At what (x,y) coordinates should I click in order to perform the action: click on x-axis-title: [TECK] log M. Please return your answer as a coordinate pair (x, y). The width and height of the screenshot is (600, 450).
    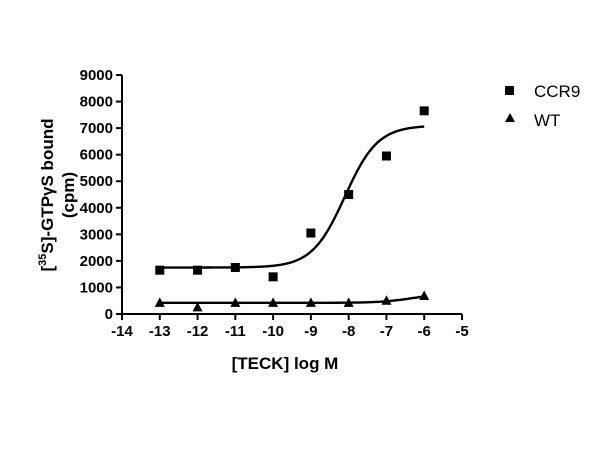
    Looking at the image, I should click on (285, 363).